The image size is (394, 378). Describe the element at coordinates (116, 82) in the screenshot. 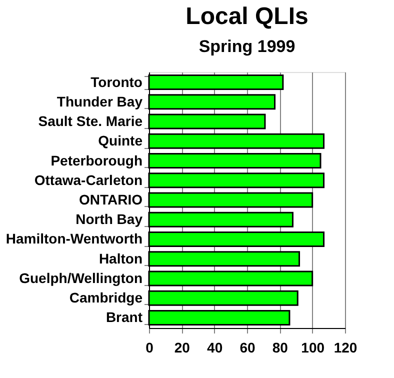

I see `y-tick-label: Toronto` at that location.